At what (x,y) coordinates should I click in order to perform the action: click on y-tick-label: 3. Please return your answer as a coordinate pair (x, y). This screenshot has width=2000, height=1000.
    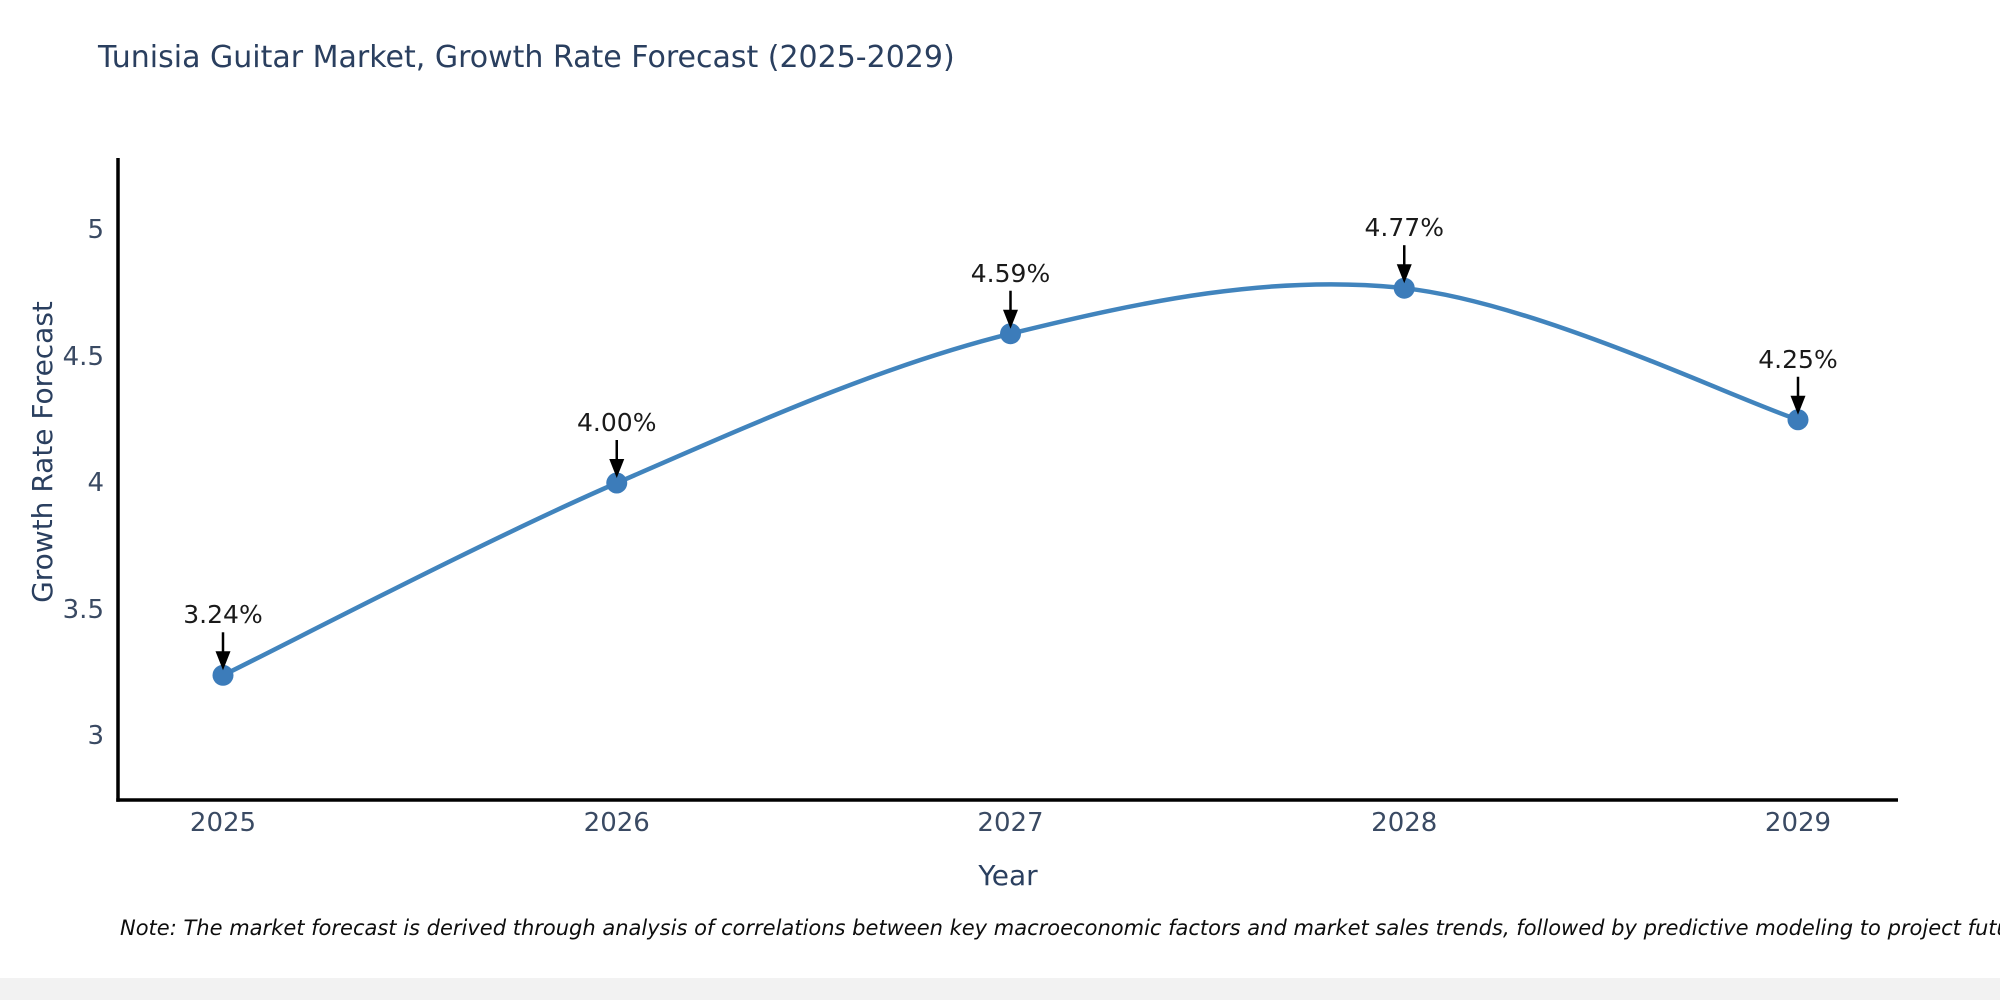
    Looking at the image, I should click on (95, 736).